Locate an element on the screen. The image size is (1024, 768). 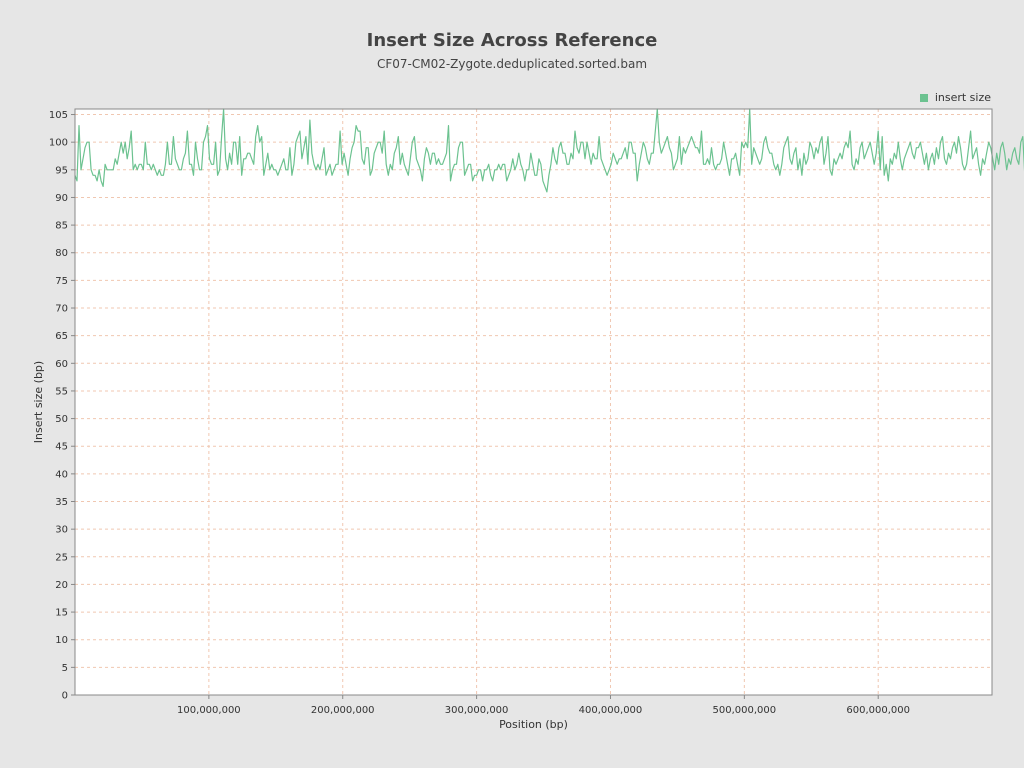
legend-label: insert size is located at coordinates (962, 97).